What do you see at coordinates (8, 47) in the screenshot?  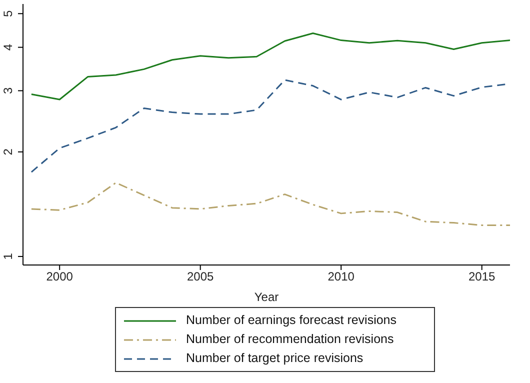 I see `y-tick-label: 4` at bounding box center [8, 47].